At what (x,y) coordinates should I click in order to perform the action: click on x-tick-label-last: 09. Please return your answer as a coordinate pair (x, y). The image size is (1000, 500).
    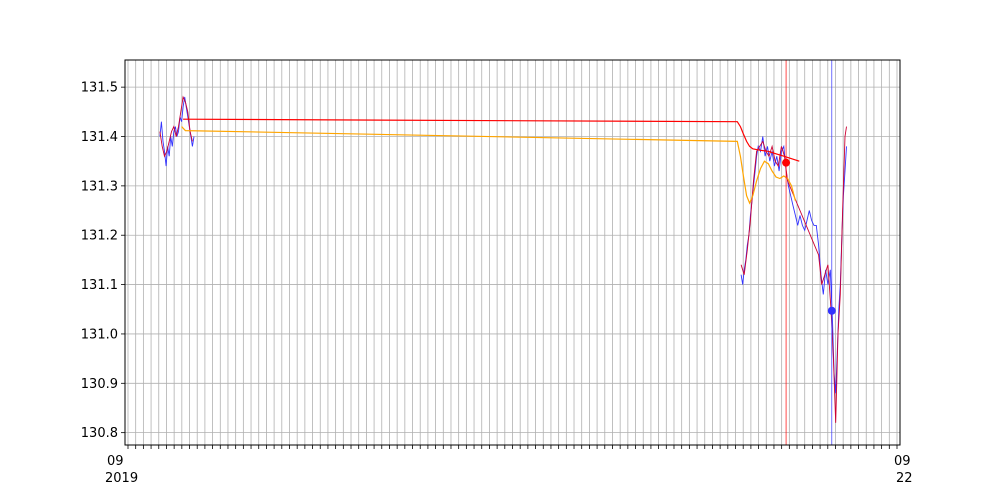
    Looking at the image, I should click on (902, 461).